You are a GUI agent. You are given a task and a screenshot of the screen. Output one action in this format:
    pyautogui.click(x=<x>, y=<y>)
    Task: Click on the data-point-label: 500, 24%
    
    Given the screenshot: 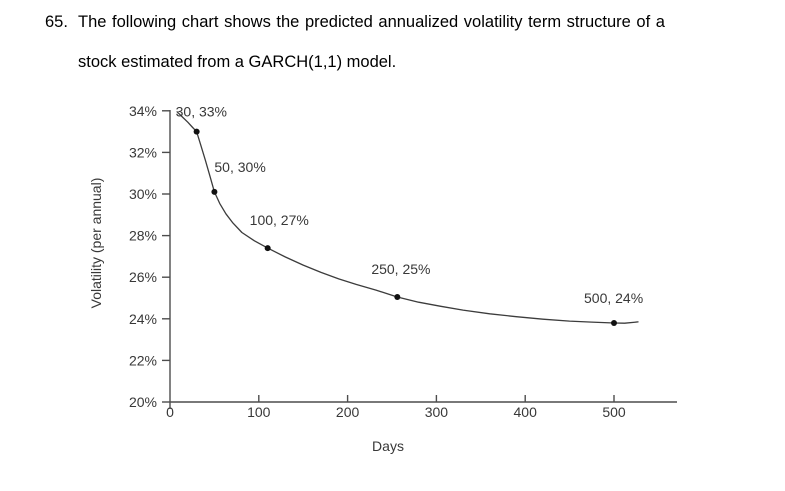 What is the action you would take?
    pyautogui.click(x=613, y=298)
    